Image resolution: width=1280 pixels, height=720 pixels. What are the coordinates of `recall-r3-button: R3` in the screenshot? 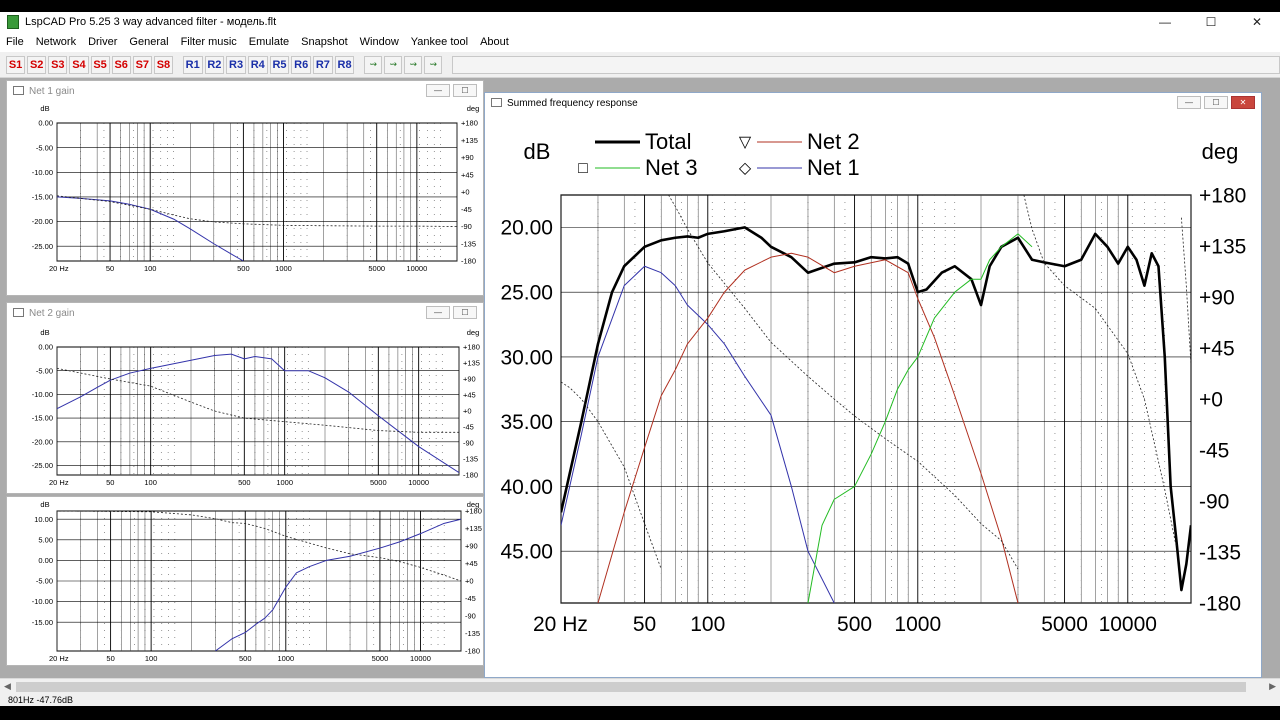 It's located at (236, 64).